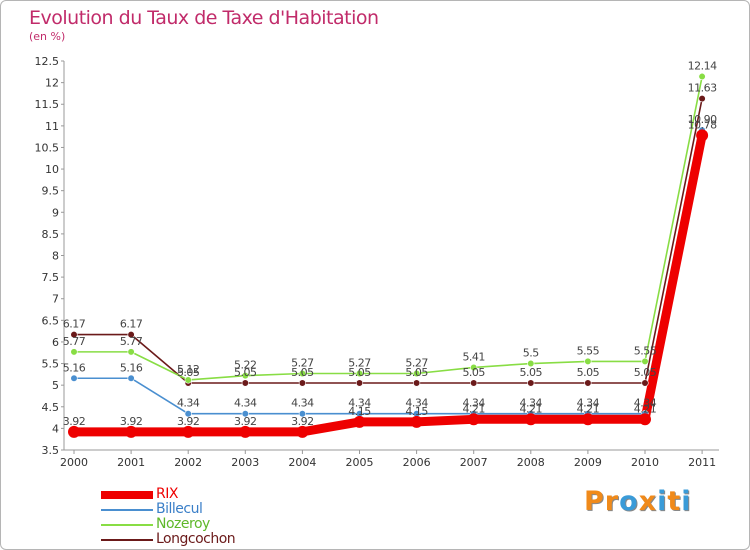 The width and height of the screenshot is (750, 550). I want to click on y-tick-label: 6, so click(55, 342).